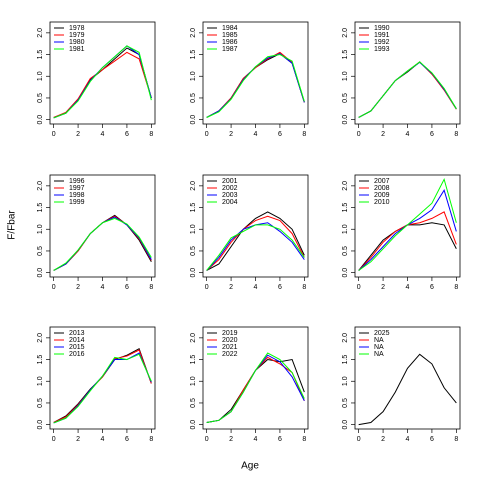 Image resolution: width=480 pixels, height=480 pixels. I want to click on legend-label: 2016, so click(77, 354).